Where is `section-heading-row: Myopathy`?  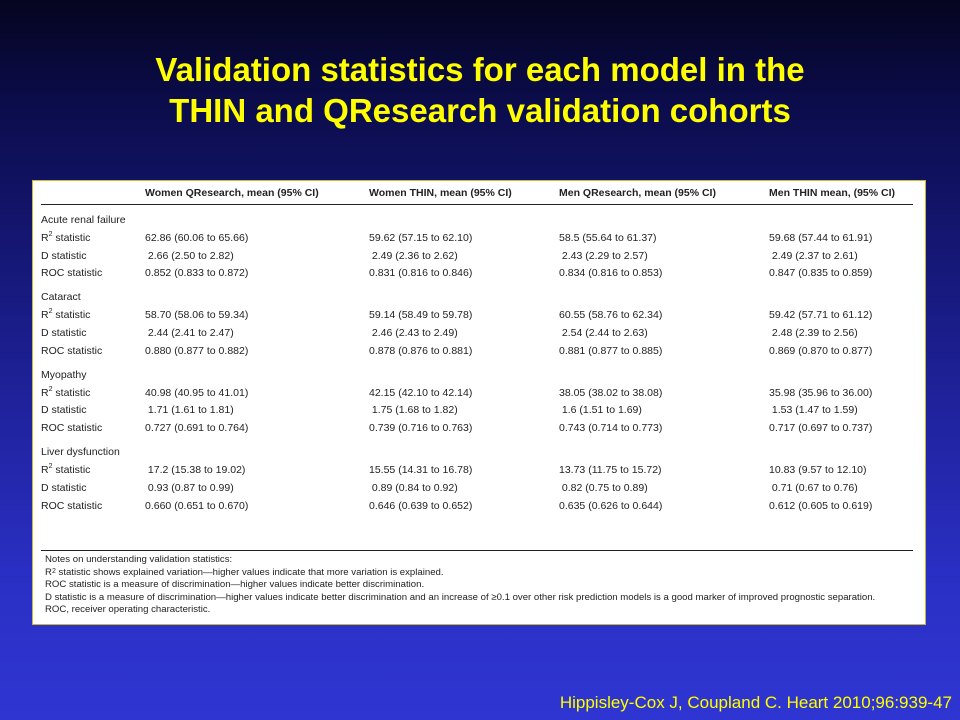 section-heading-row: Myopathy is located at coordinates (477, 375).